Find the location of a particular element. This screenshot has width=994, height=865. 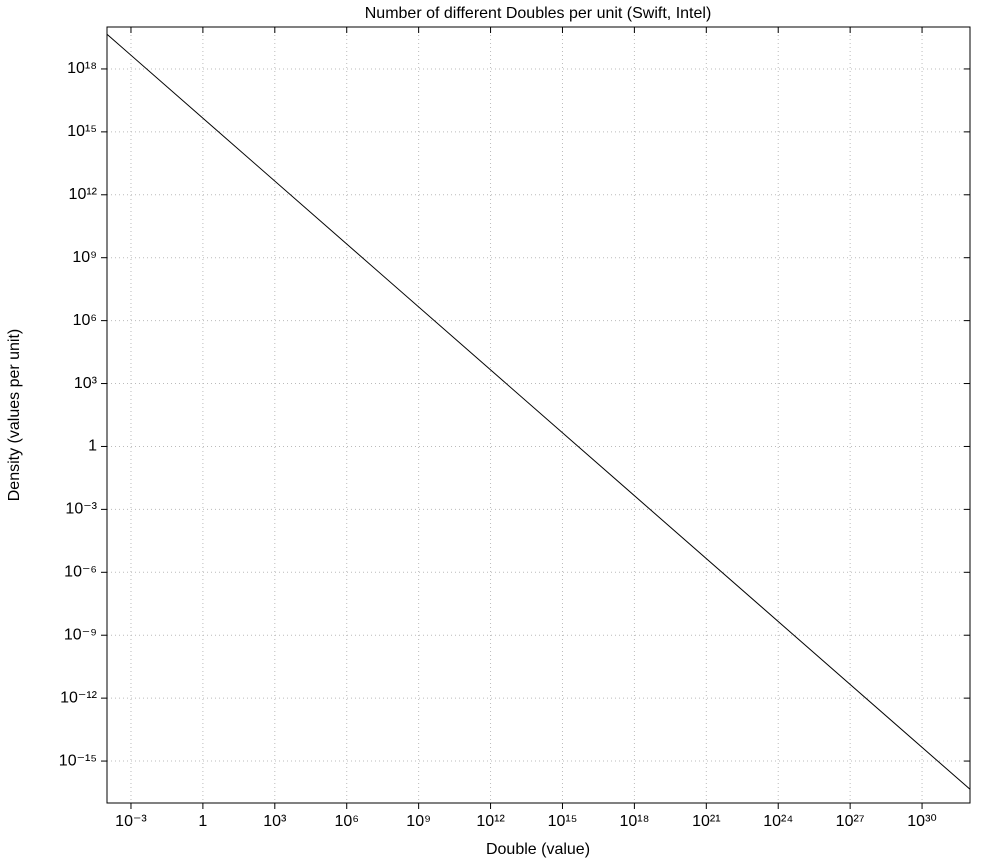

y-tick-label: 10⁶ is located at coordinates (85, 320).